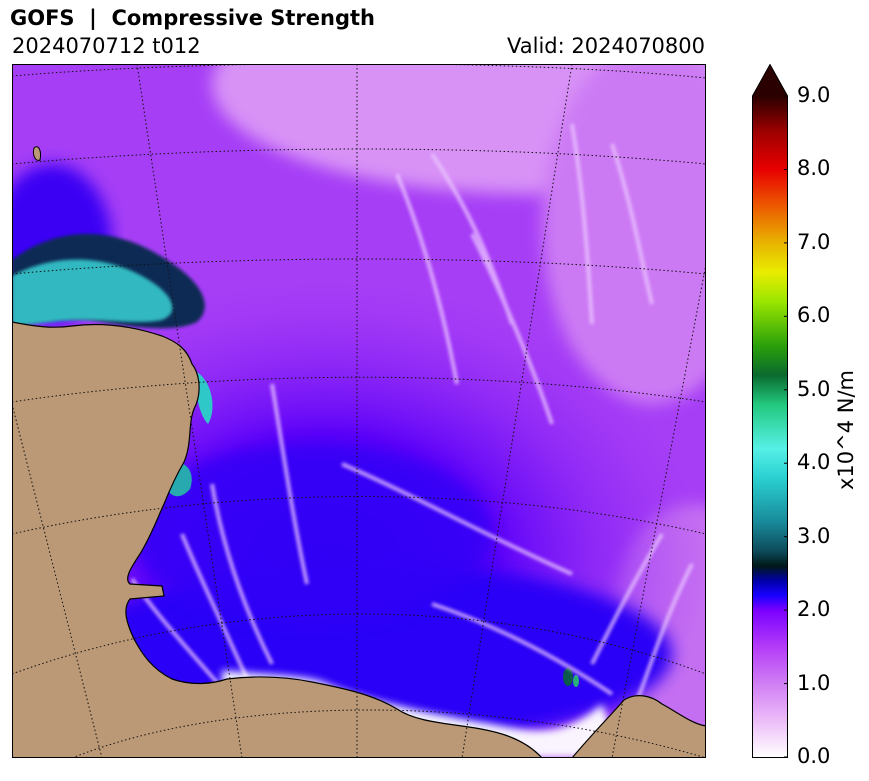 The image size is (869, 781). Describe the element at coordinates (568, 677) in the screenshot. I see `high-strength-spot-south` at that location.